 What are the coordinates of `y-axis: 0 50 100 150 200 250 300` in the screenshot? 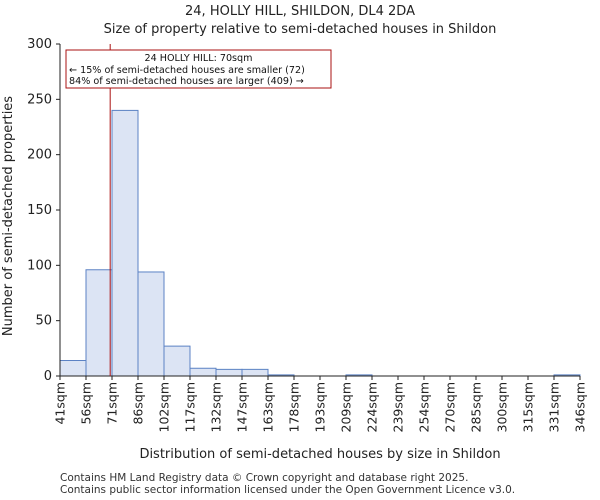 It's located at (44, 210).